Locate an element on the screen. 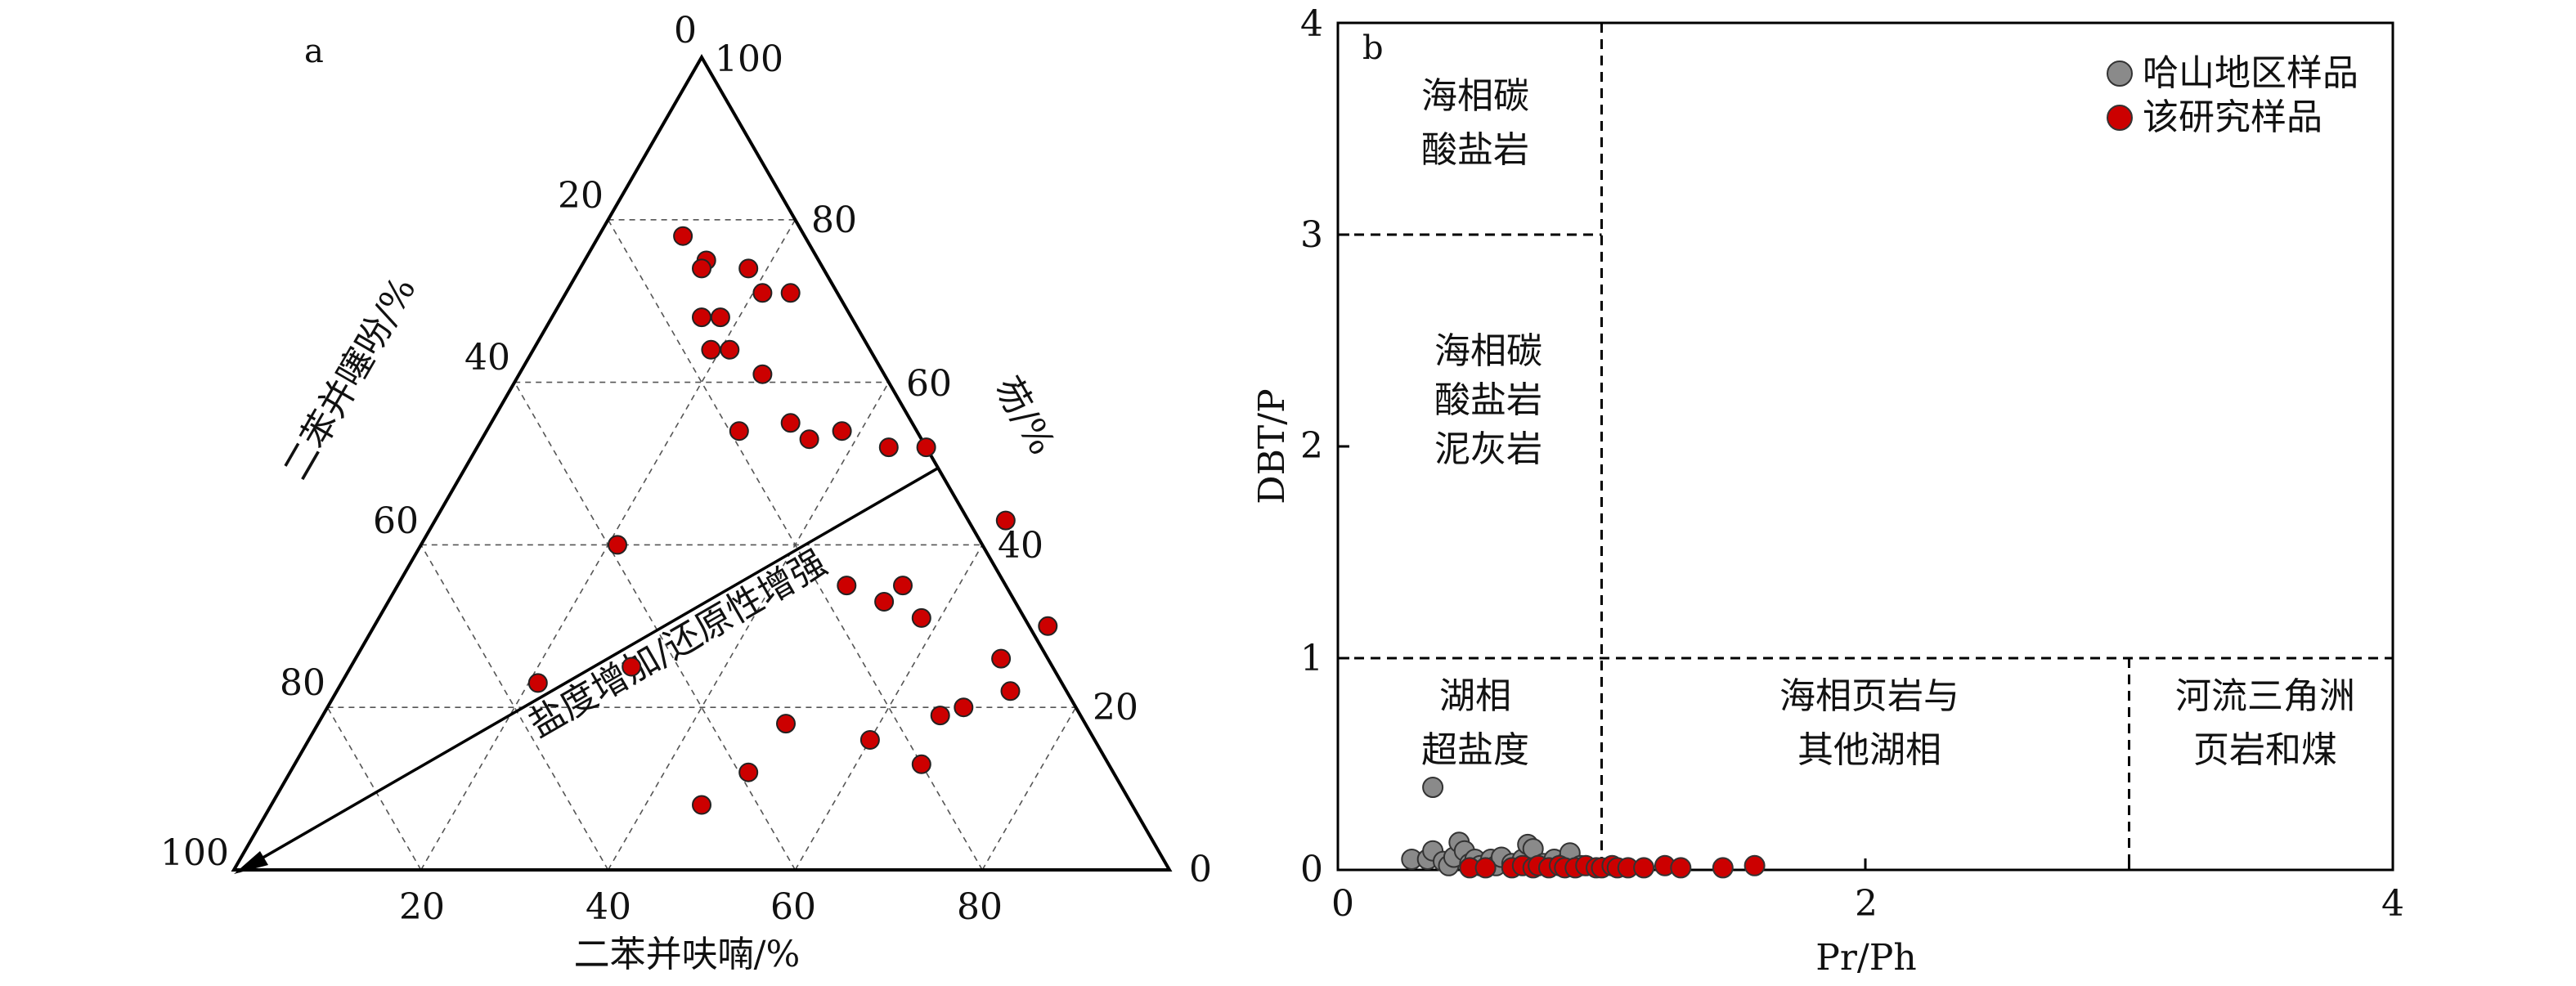 The height and width of the screenshot is (986, 2576). left-tick: 80 is located at coordinates (302, 683).